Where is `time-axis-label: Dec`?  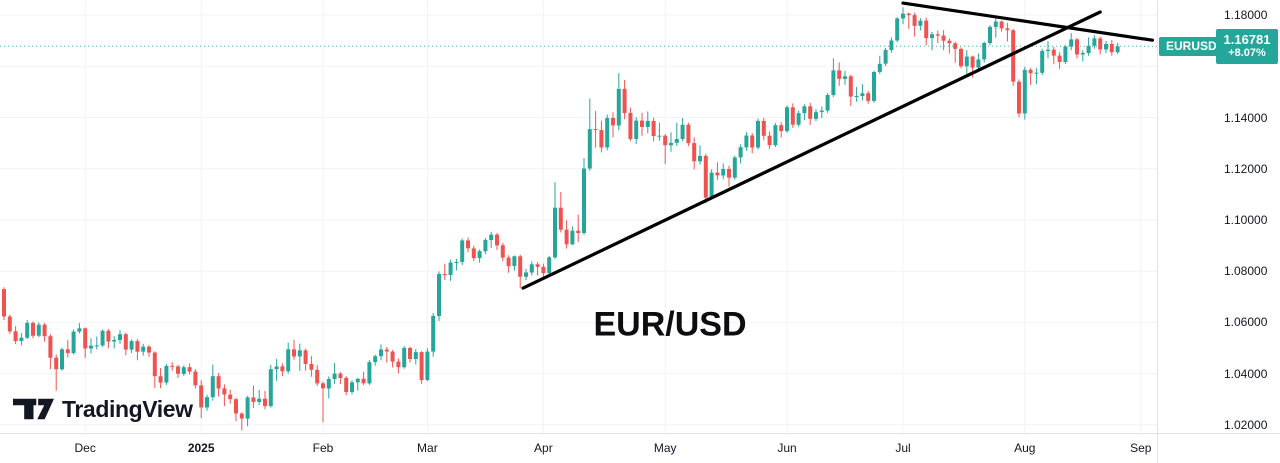 time-axis-label: Dec is located at coordinates (85, 448).